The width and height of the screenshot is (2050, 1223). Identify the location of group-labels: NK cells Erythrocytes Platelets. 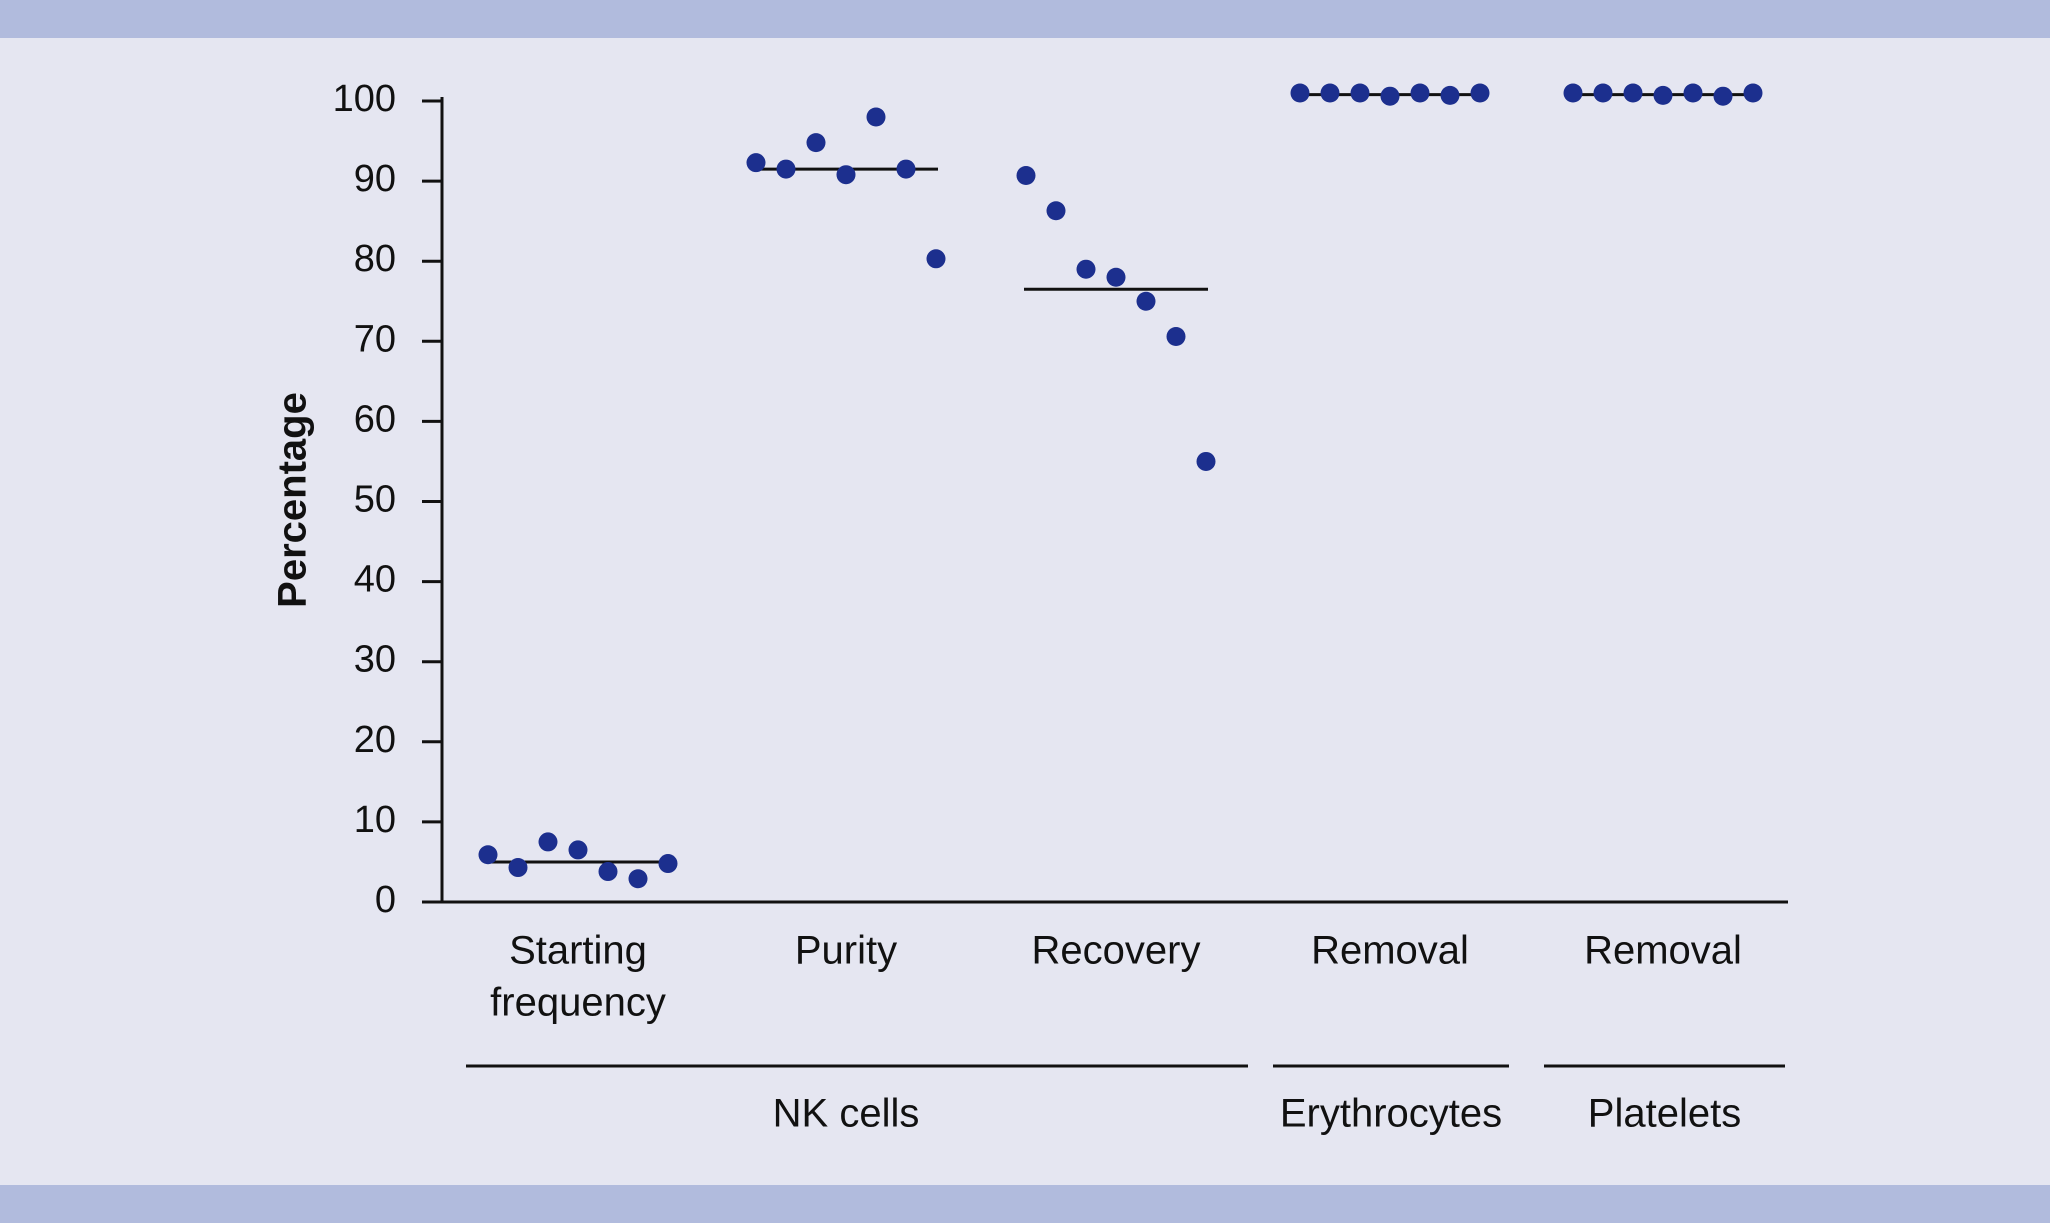
(1125, 1100).